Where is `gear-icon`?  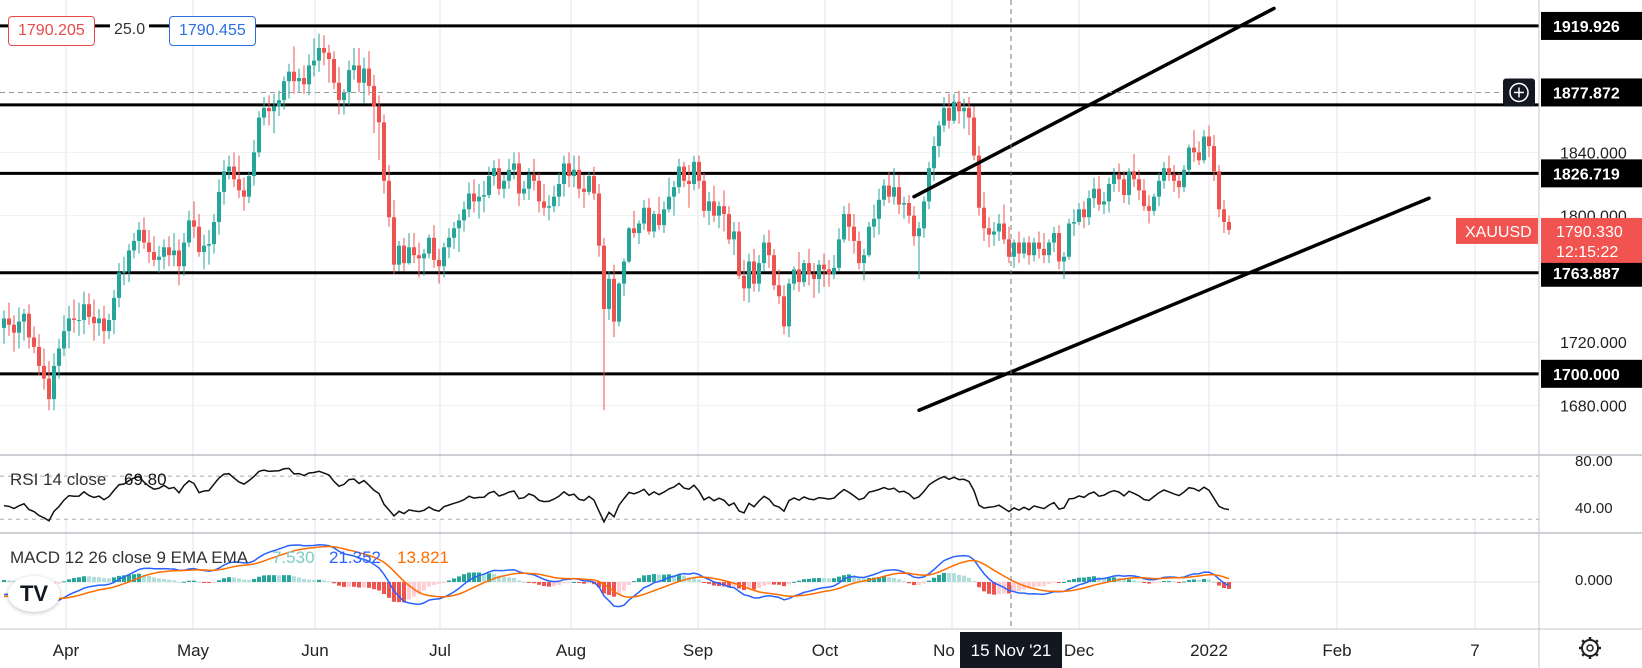 gear-icon is located at coordinates (1590, 648).